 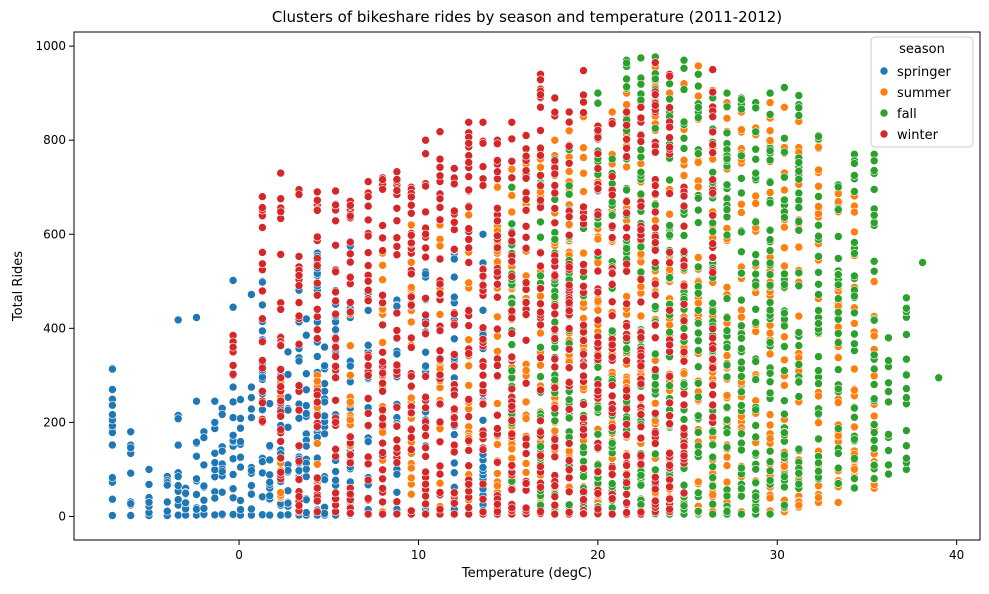 What do you see at coordinates (599, 551) in the screenshot?
I see `x-axis: 0 10 20 30 40` at bounding box center [599, 551].